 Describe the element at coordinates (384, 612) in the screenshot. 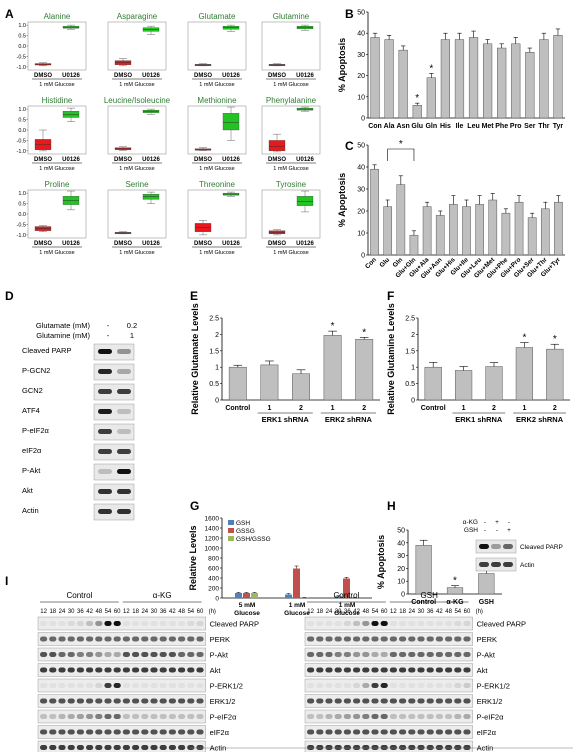

I see `time-label: 60` at that location.